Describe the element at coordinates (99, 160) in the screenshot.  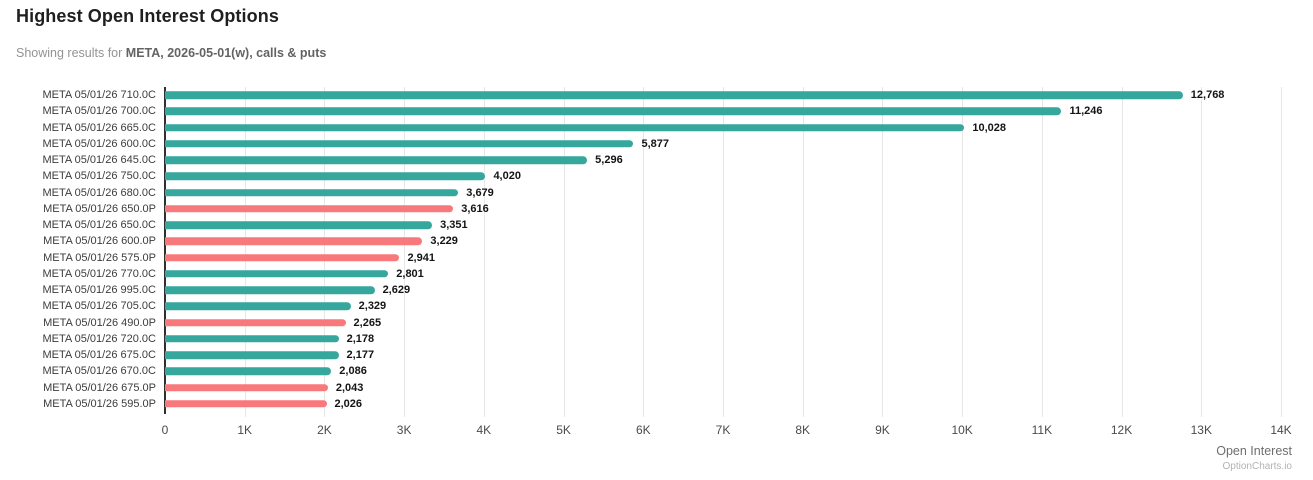
I see `option-contract-label: META 05/01/26 645.0C` at that location.